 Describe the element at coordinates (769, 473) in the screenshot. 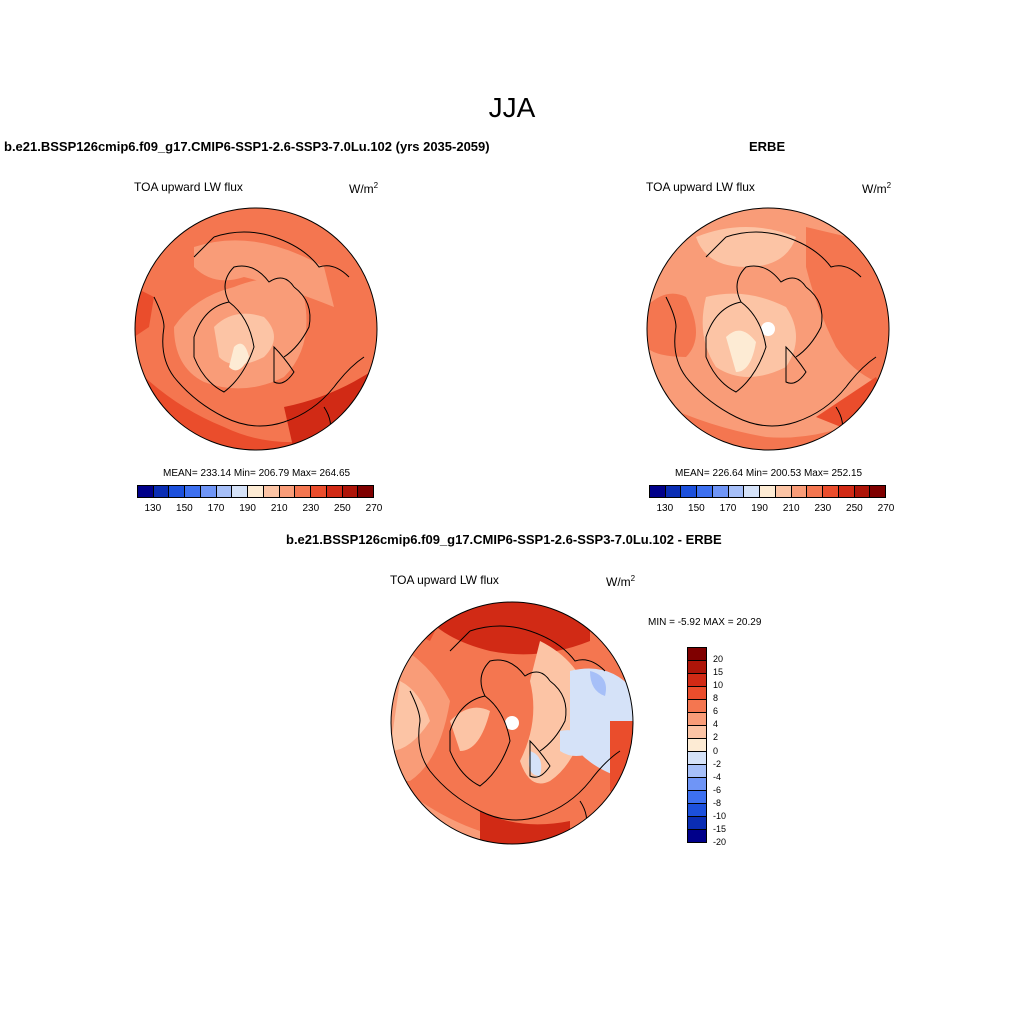

I see `right-stats: MEAN= 226.64 Min= 200.53 Max= 252.15` at that location.